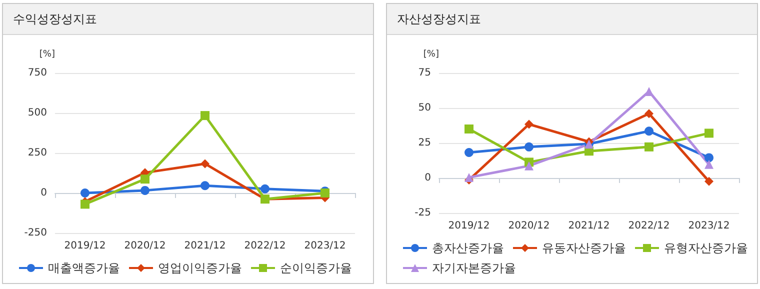  Describe the element at coordinates (35, 233) in the screenshot. I see `y-tick-label: -250` at that location.